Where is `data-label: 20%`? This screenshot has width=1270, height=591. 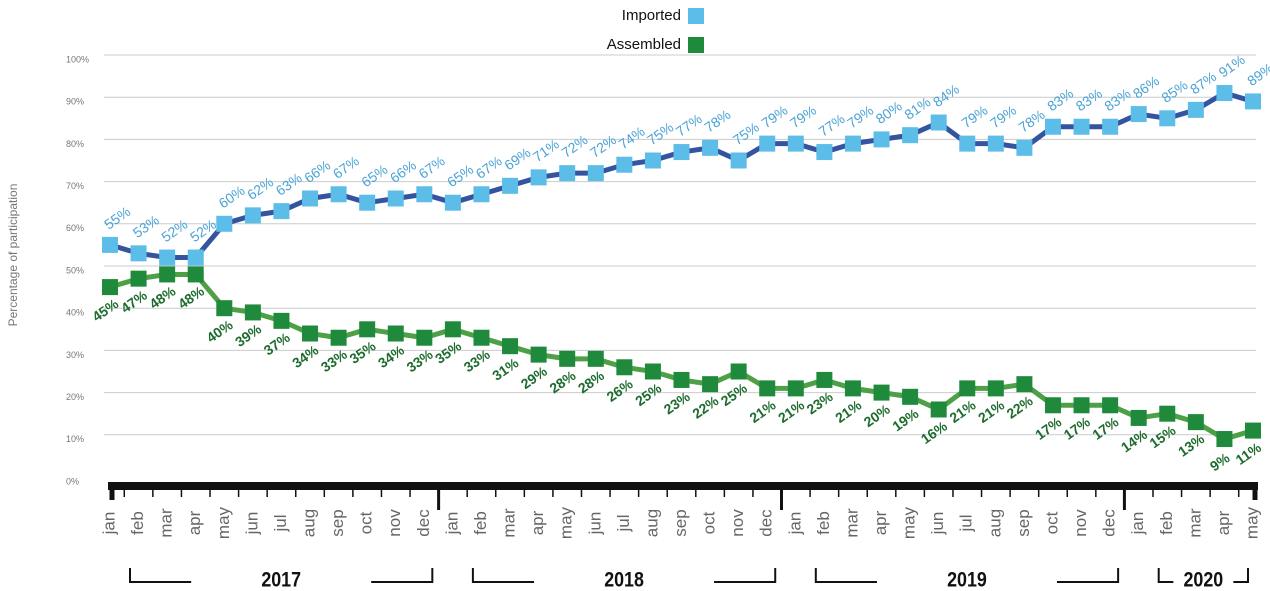
data-label: 20% is located at coordinates (877, 415).